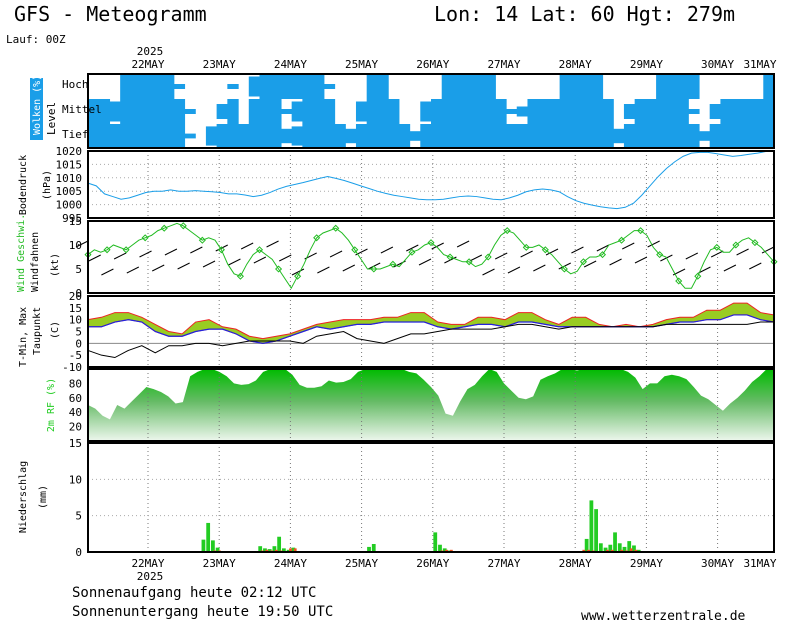 This screenshot has width=800, height=625. Describe the element at coordinates (219, 563) in the screenshot. I see `date-label-bottom: 23MAY` at that location.